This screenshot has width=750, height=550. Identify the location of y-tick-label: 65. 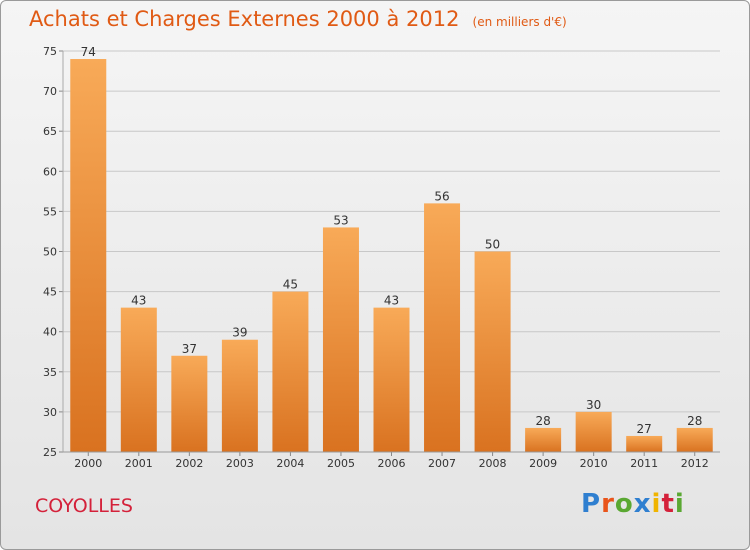
(50, 131).